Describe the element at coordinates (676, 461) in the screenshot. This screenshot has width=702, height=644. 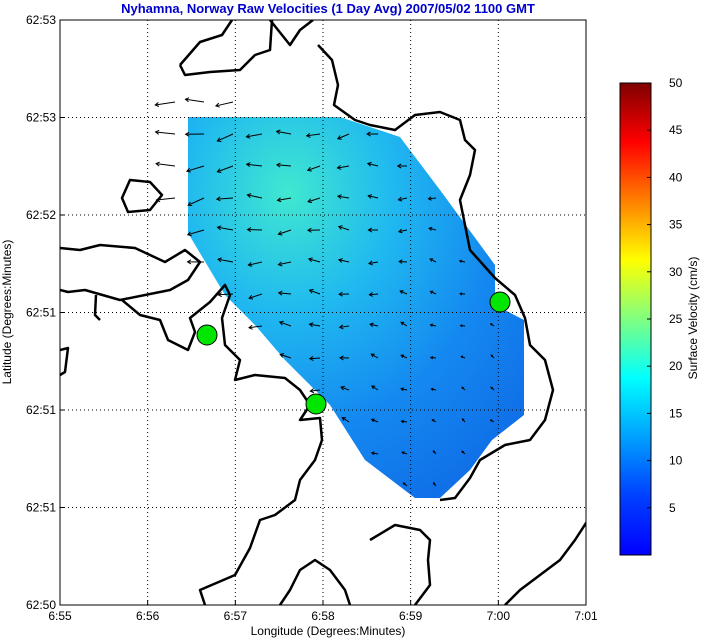
I see `colorbar-tick-label: 10` at that location.